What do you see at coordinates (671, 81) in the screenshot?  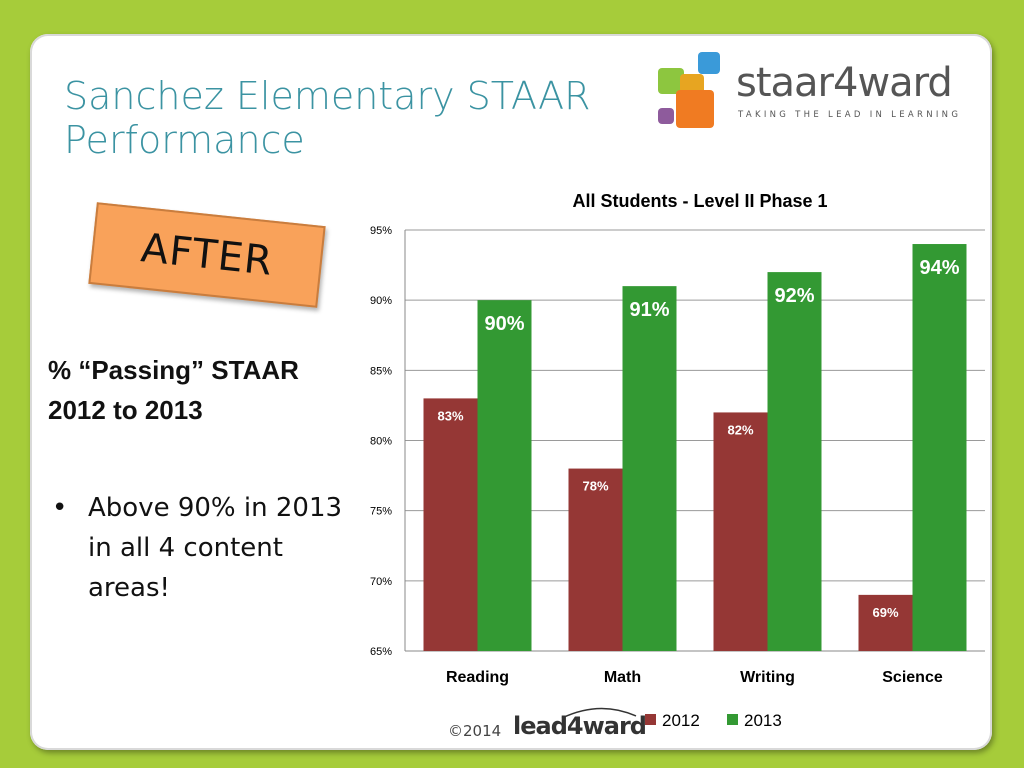 I see `logo-square-green-icon` at bounding box center [671, 81].